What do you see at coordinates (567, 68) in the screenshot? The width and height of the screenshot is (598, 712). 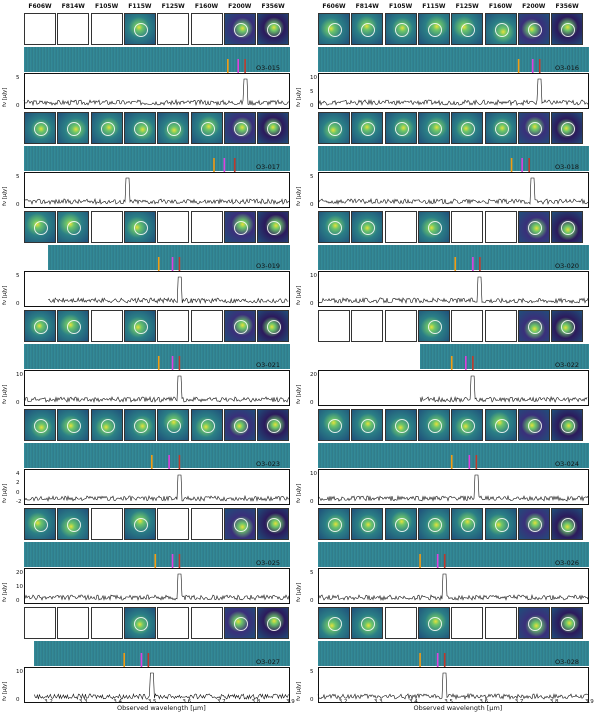 I see `object-id: O3-016` at bounding box center [567, 68].